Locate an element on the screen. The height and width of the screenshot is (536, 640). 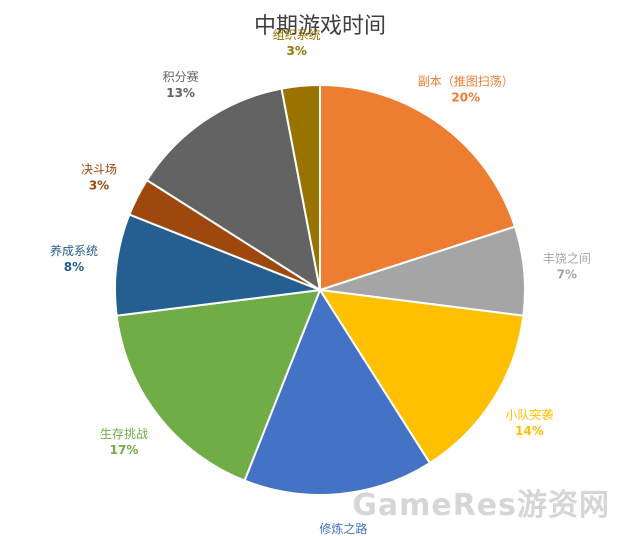
label-name-duel: 决斗场 is located at coordinates (99, 169).